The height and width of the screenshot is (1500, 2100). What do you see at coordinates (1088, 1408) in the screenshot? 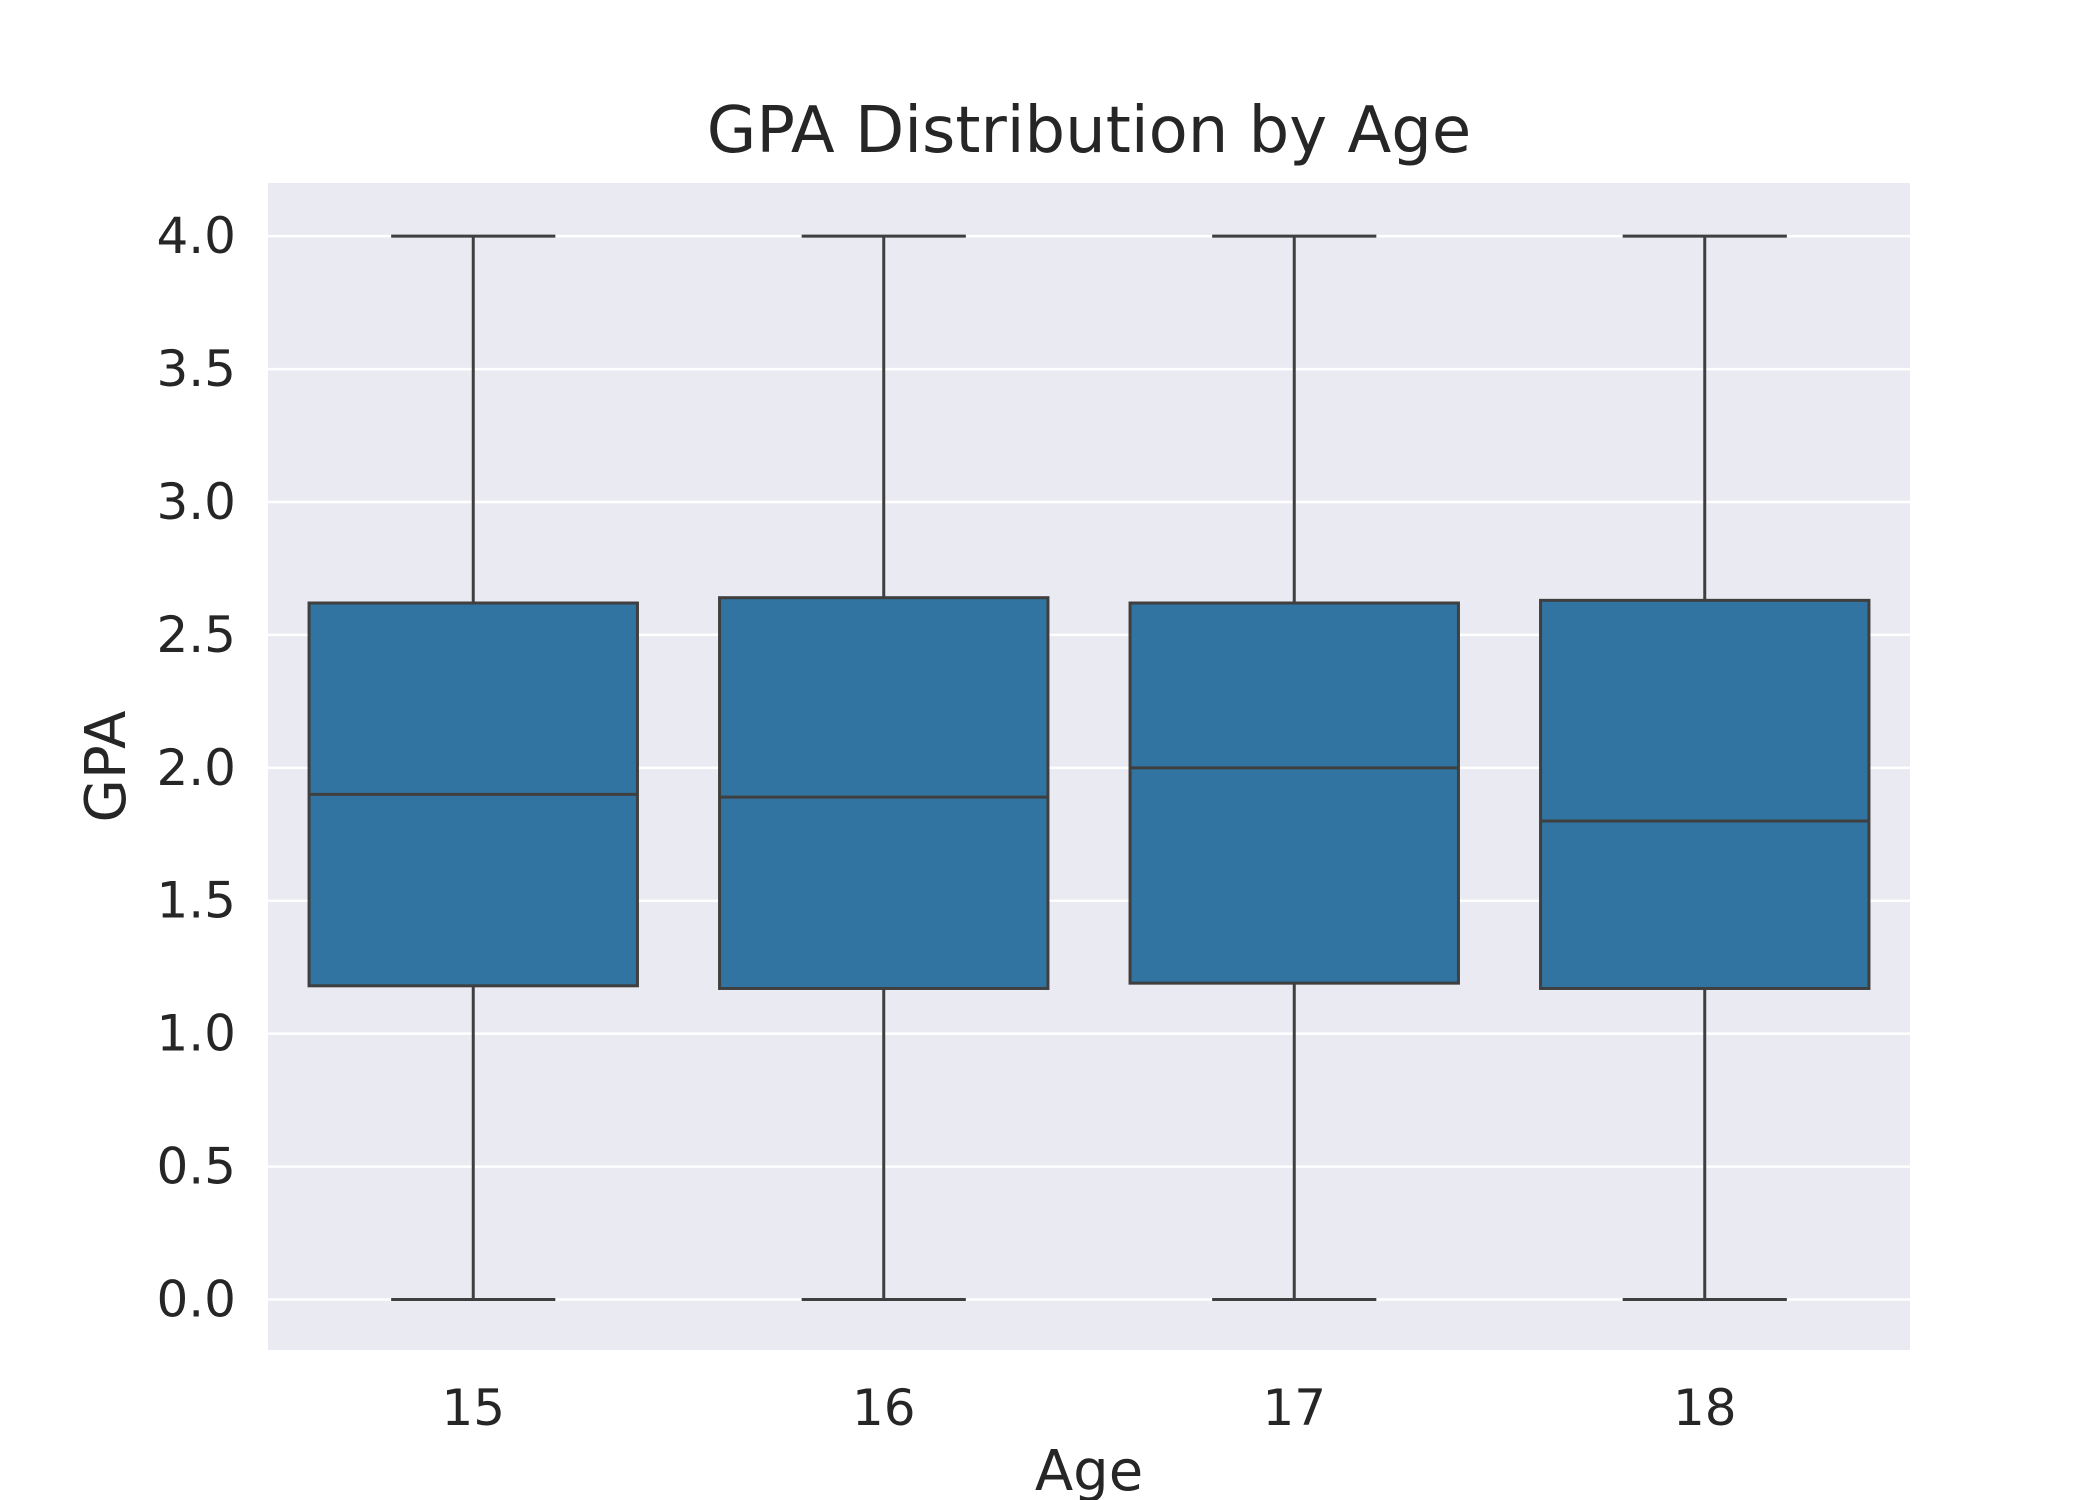
I see `x-axis-ticks: 15 16 17 18` at bounding box center [1088, 1408].